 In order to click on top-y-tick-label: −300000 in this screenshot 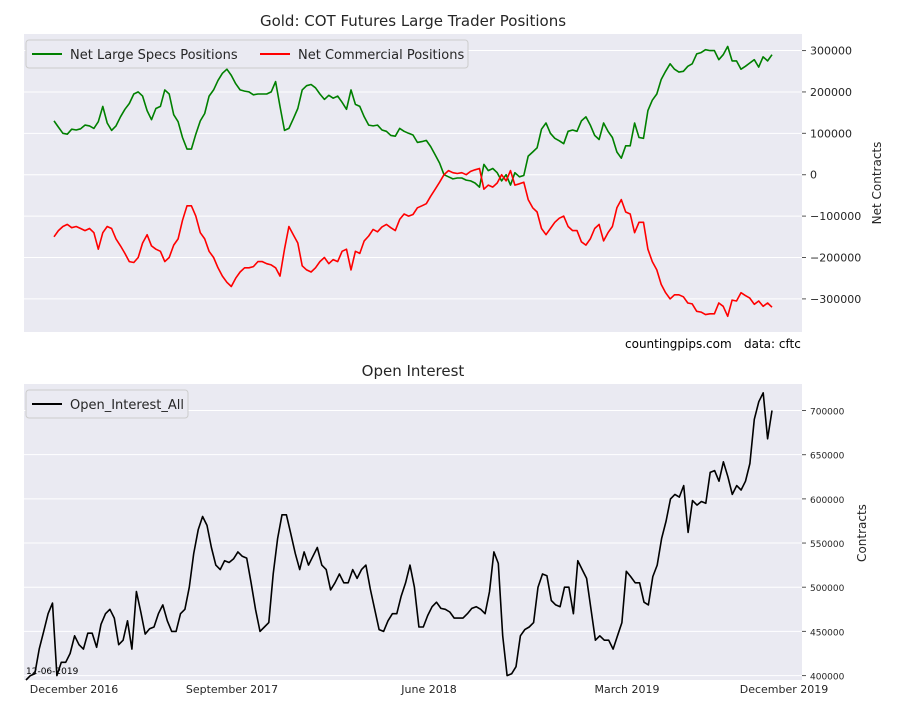, I will do `click(835, 299)`.